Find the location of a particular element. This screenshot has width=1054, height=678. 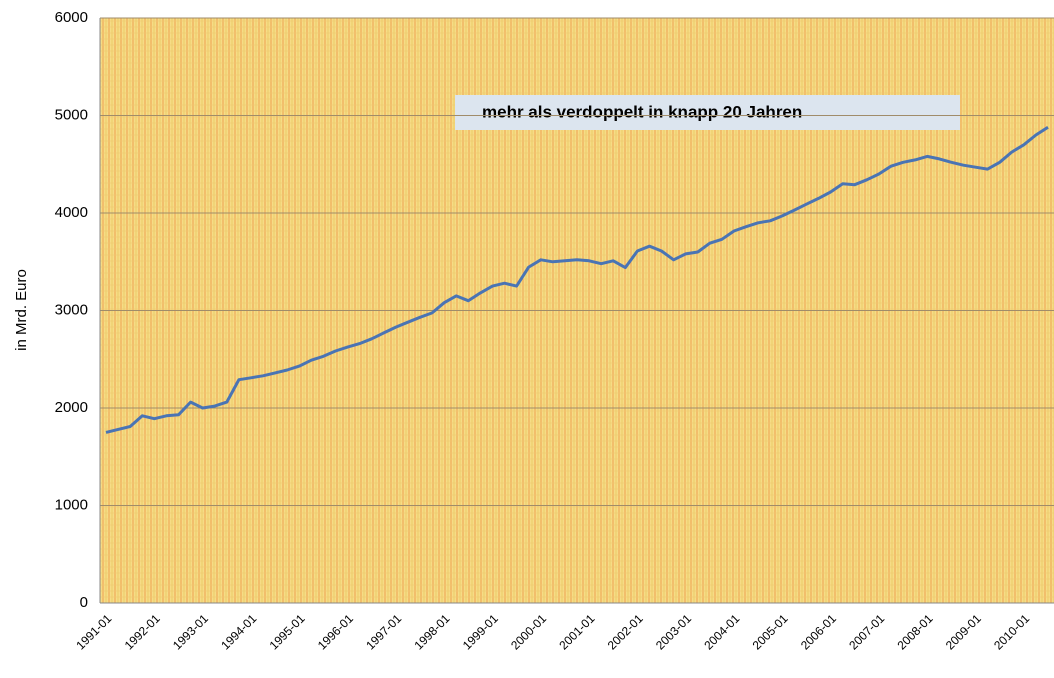

x-tick-label: 1998-01 is located at coordinates (431, 631).